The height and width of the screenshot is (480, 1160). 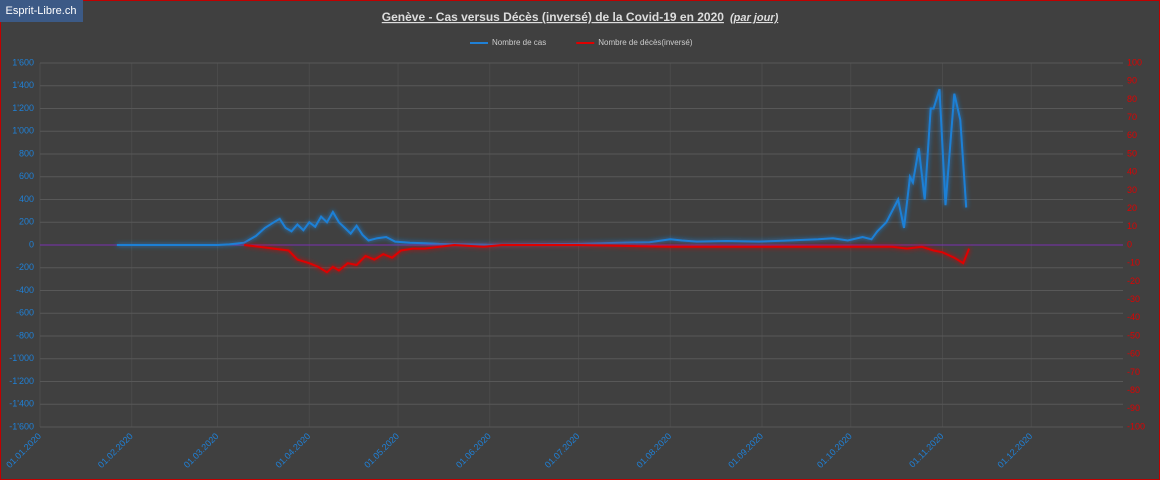 What do you see at coordinates (1136, 426) in the screenshot?
I see `y2-tick-label: -100` at bounding box center [1136, 426].